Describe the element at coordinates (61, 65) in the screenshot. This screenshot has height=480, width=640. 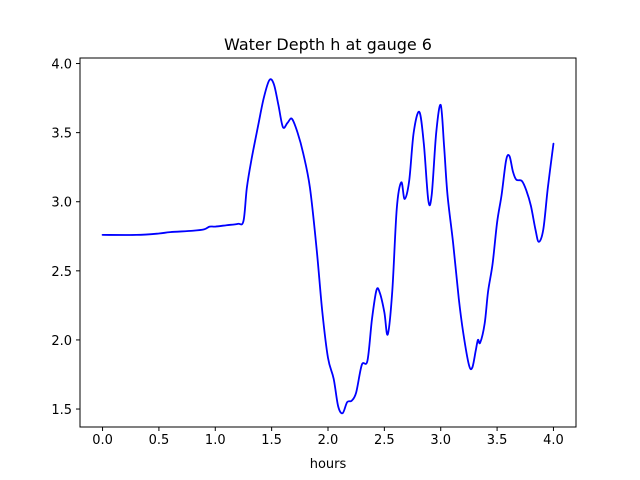
I see `y-tick-label: 4.0` at that location.